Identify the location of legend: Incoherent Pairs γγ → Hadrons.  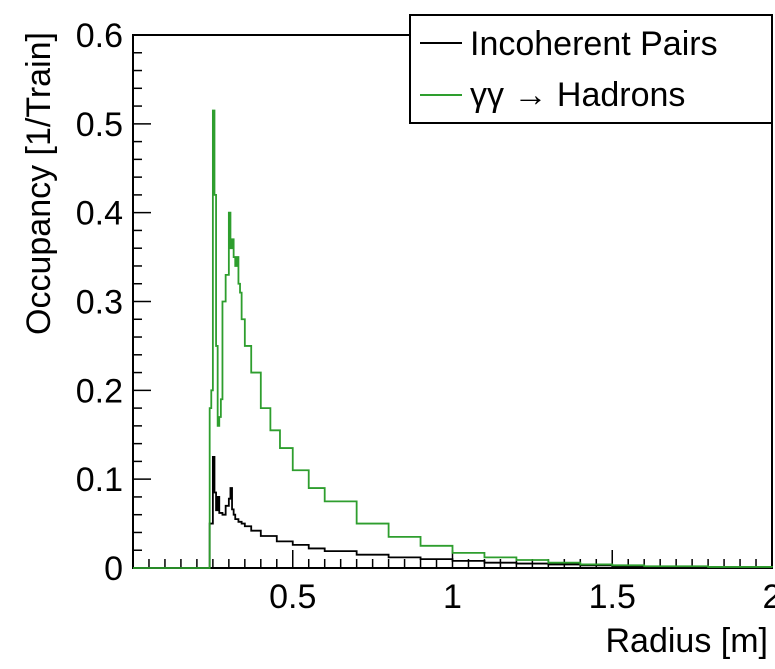
(591, 69).